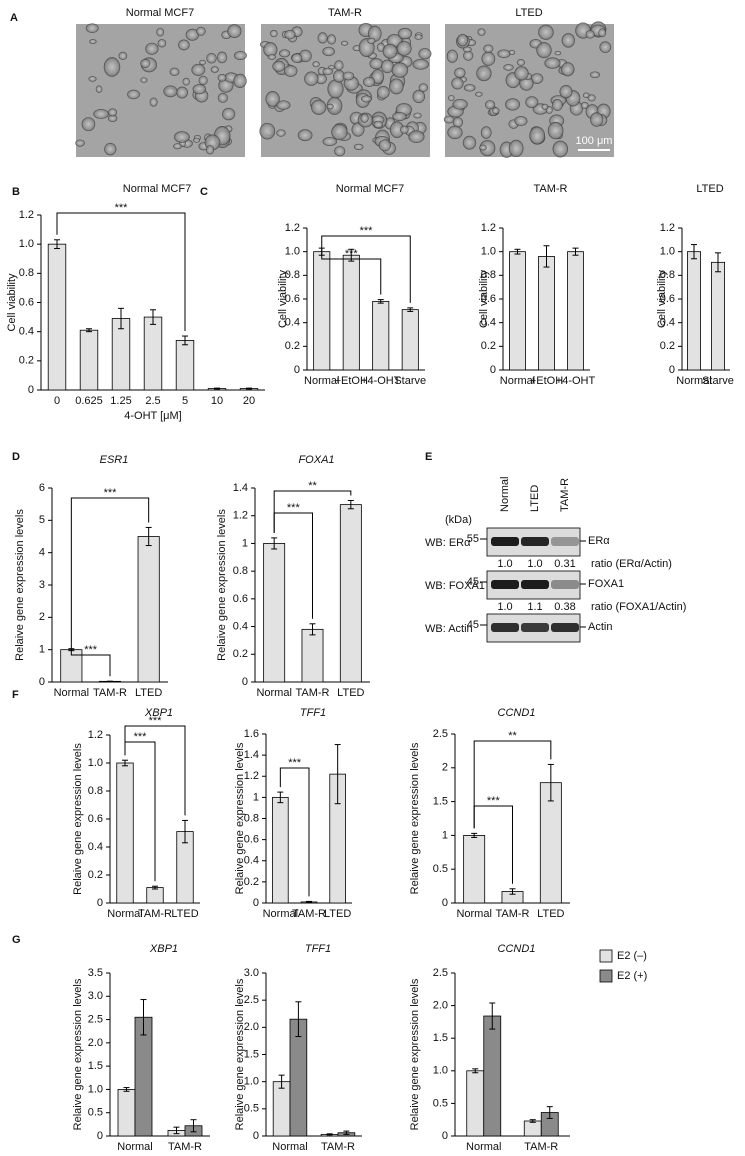 The height and width of the screenshot is (1156, 745). Describe the element at coordinates (448, 543) in the screenshot. I see `row-label: WB: ERα` at that location.